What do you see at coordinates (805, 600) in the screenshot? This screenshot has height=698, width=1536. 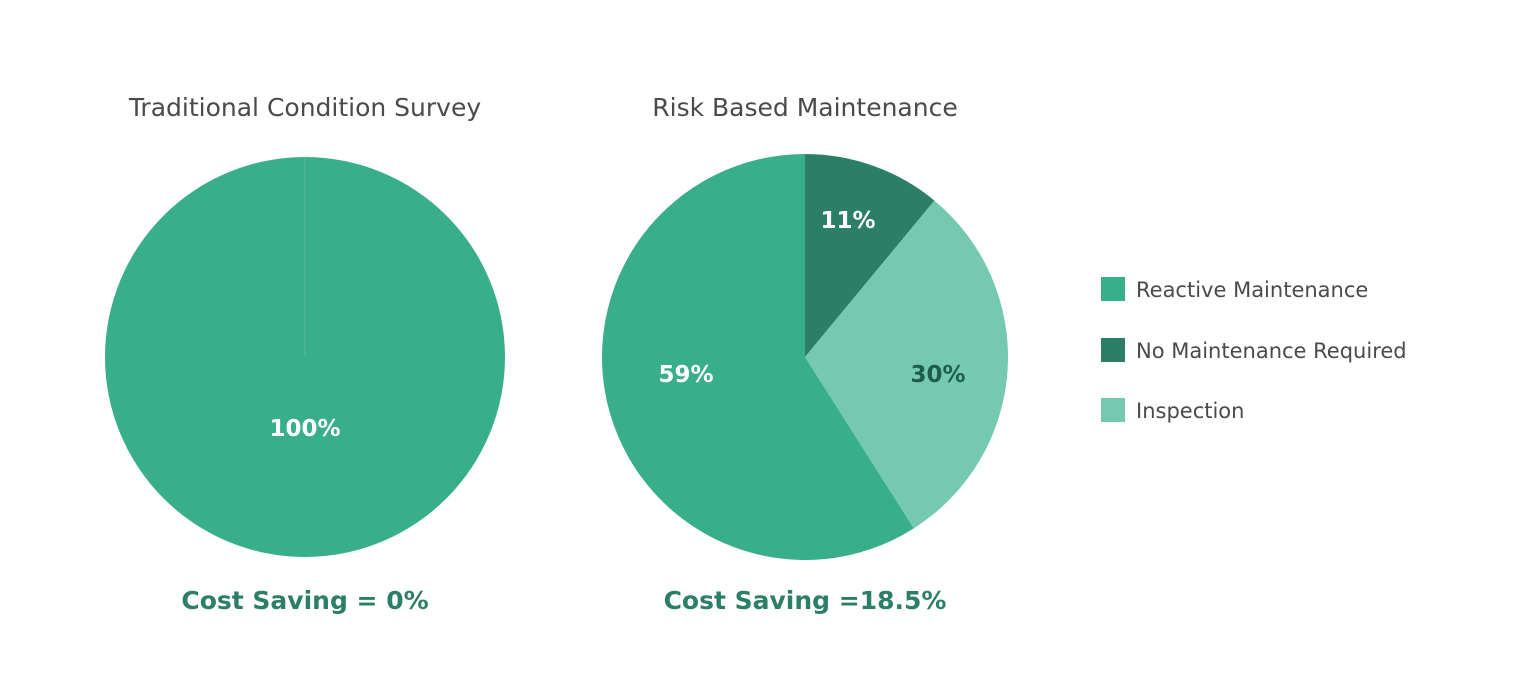 I see `cost-saving-2: Cost Saving =18.5%` at bounding box center [805, 600].